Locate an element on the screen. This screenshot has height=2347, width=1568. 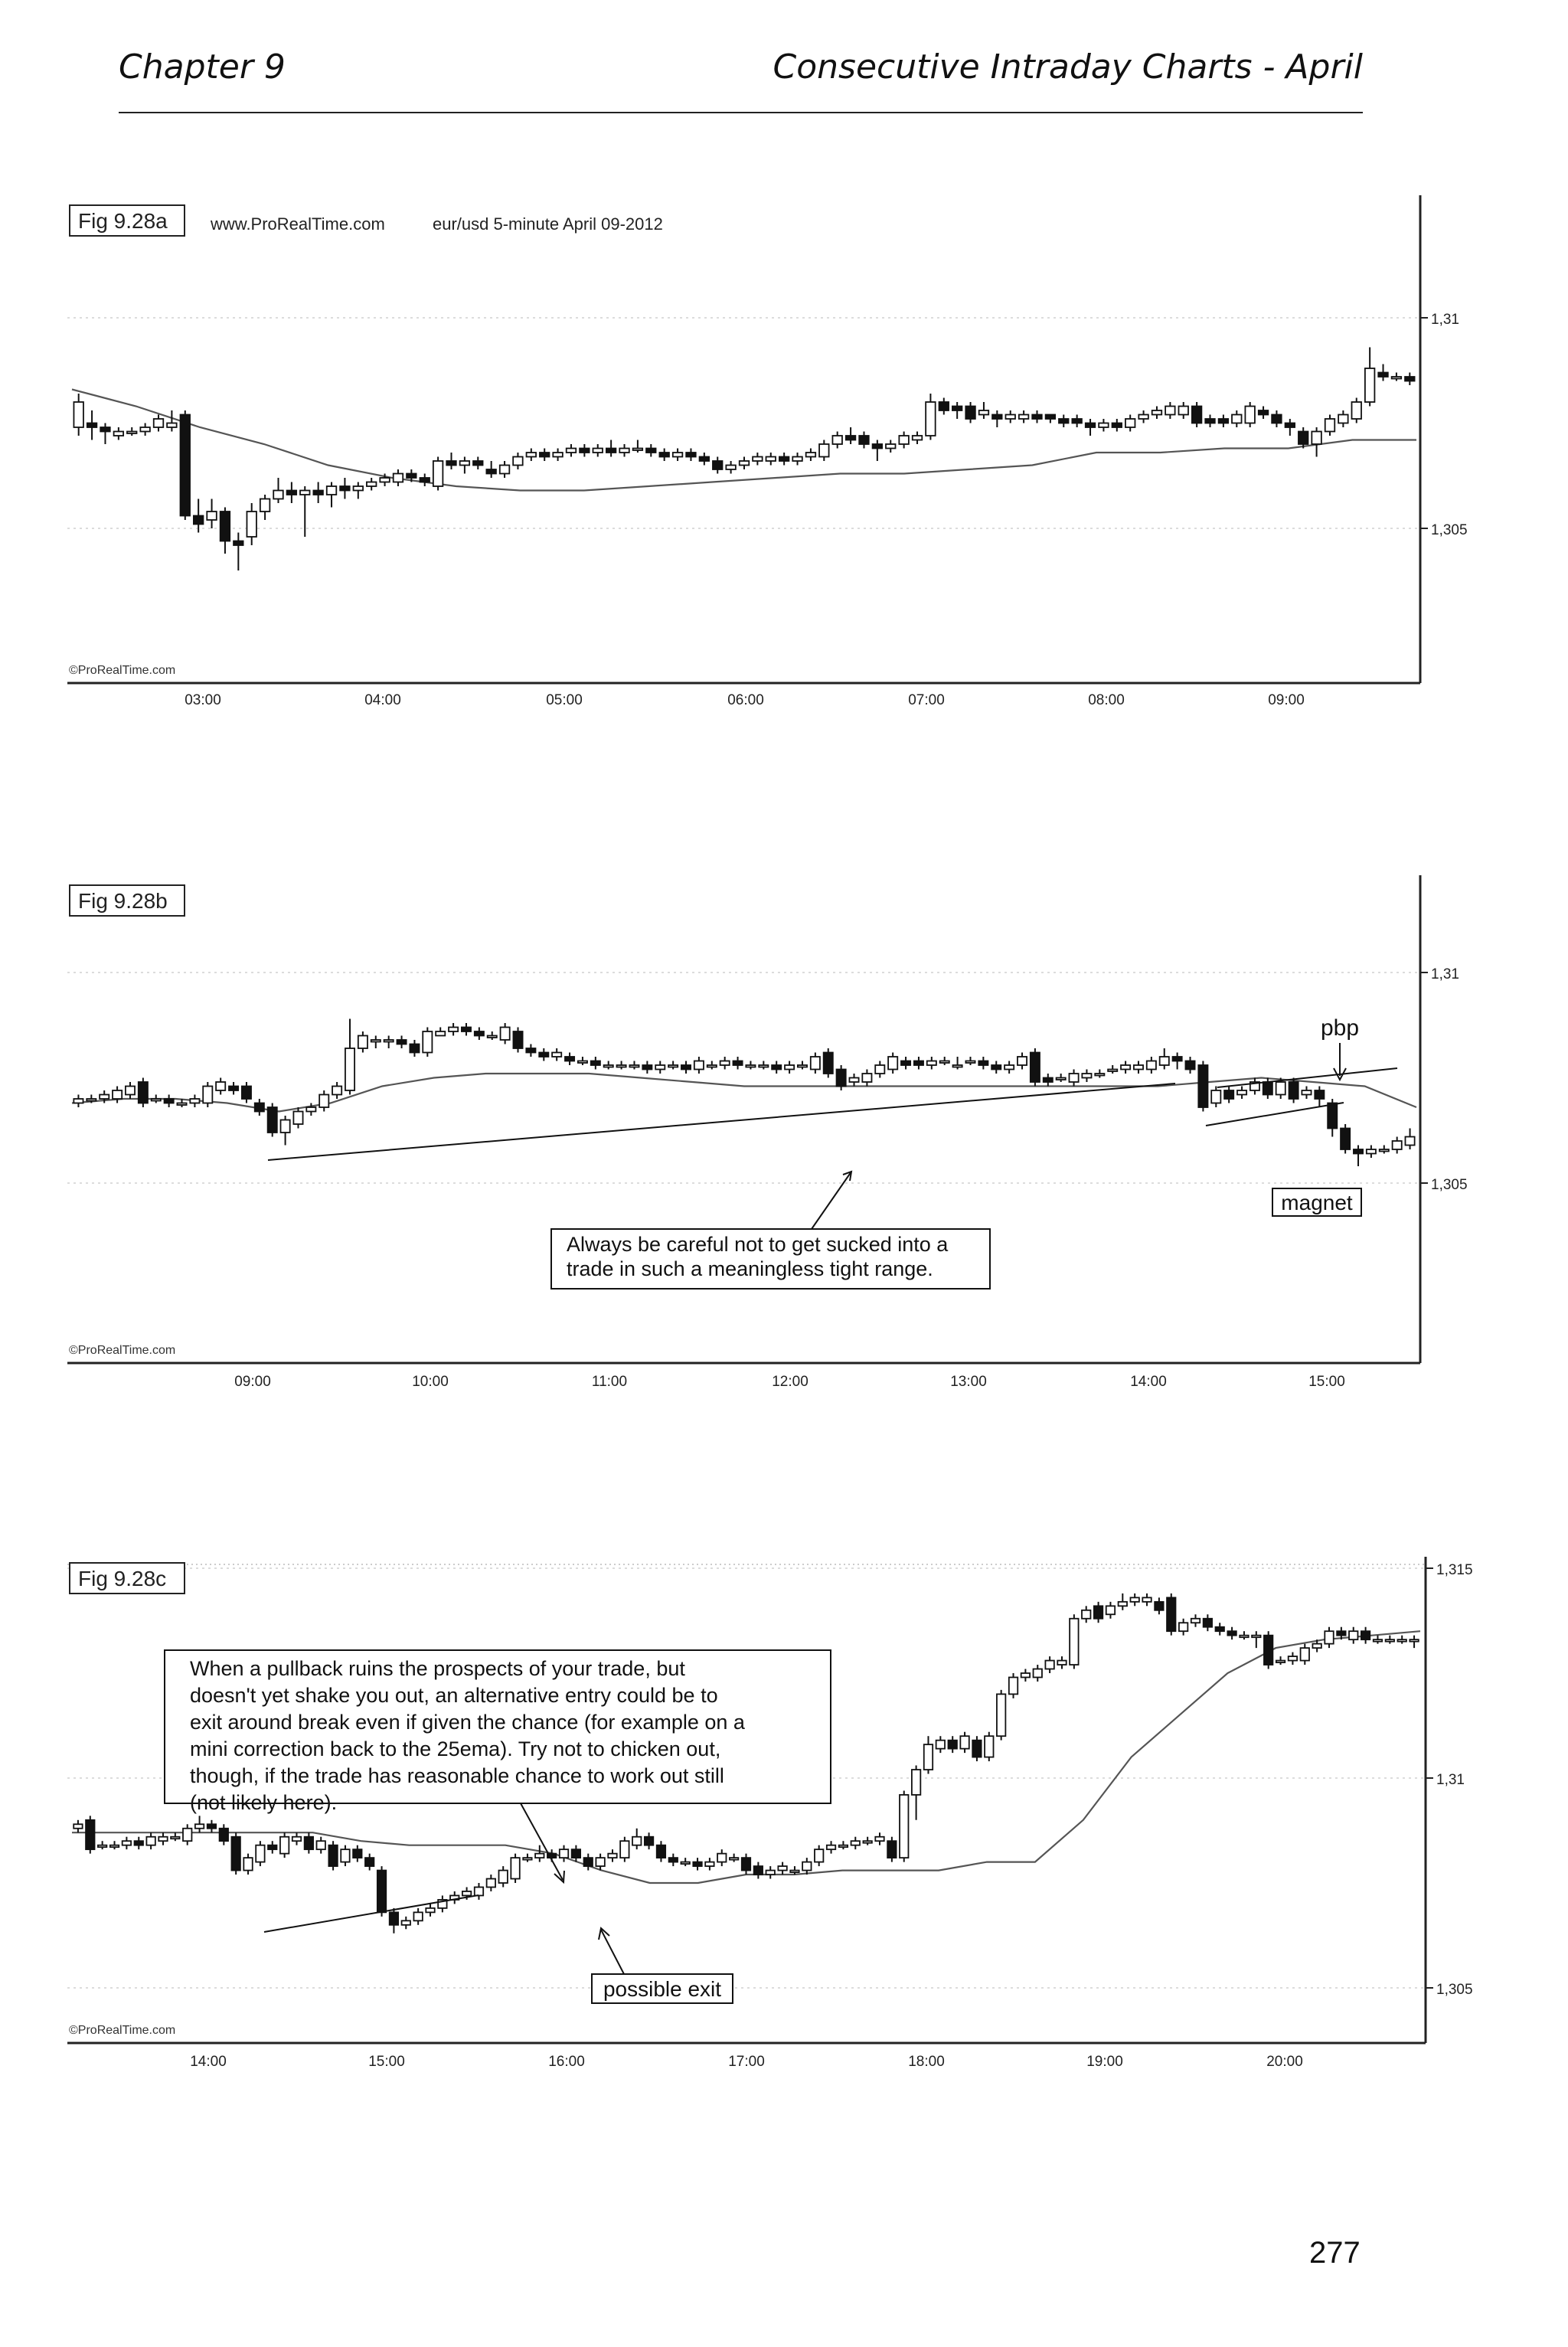
chart-source: www.ProRealTime.com is located at coordinates (297, 224).